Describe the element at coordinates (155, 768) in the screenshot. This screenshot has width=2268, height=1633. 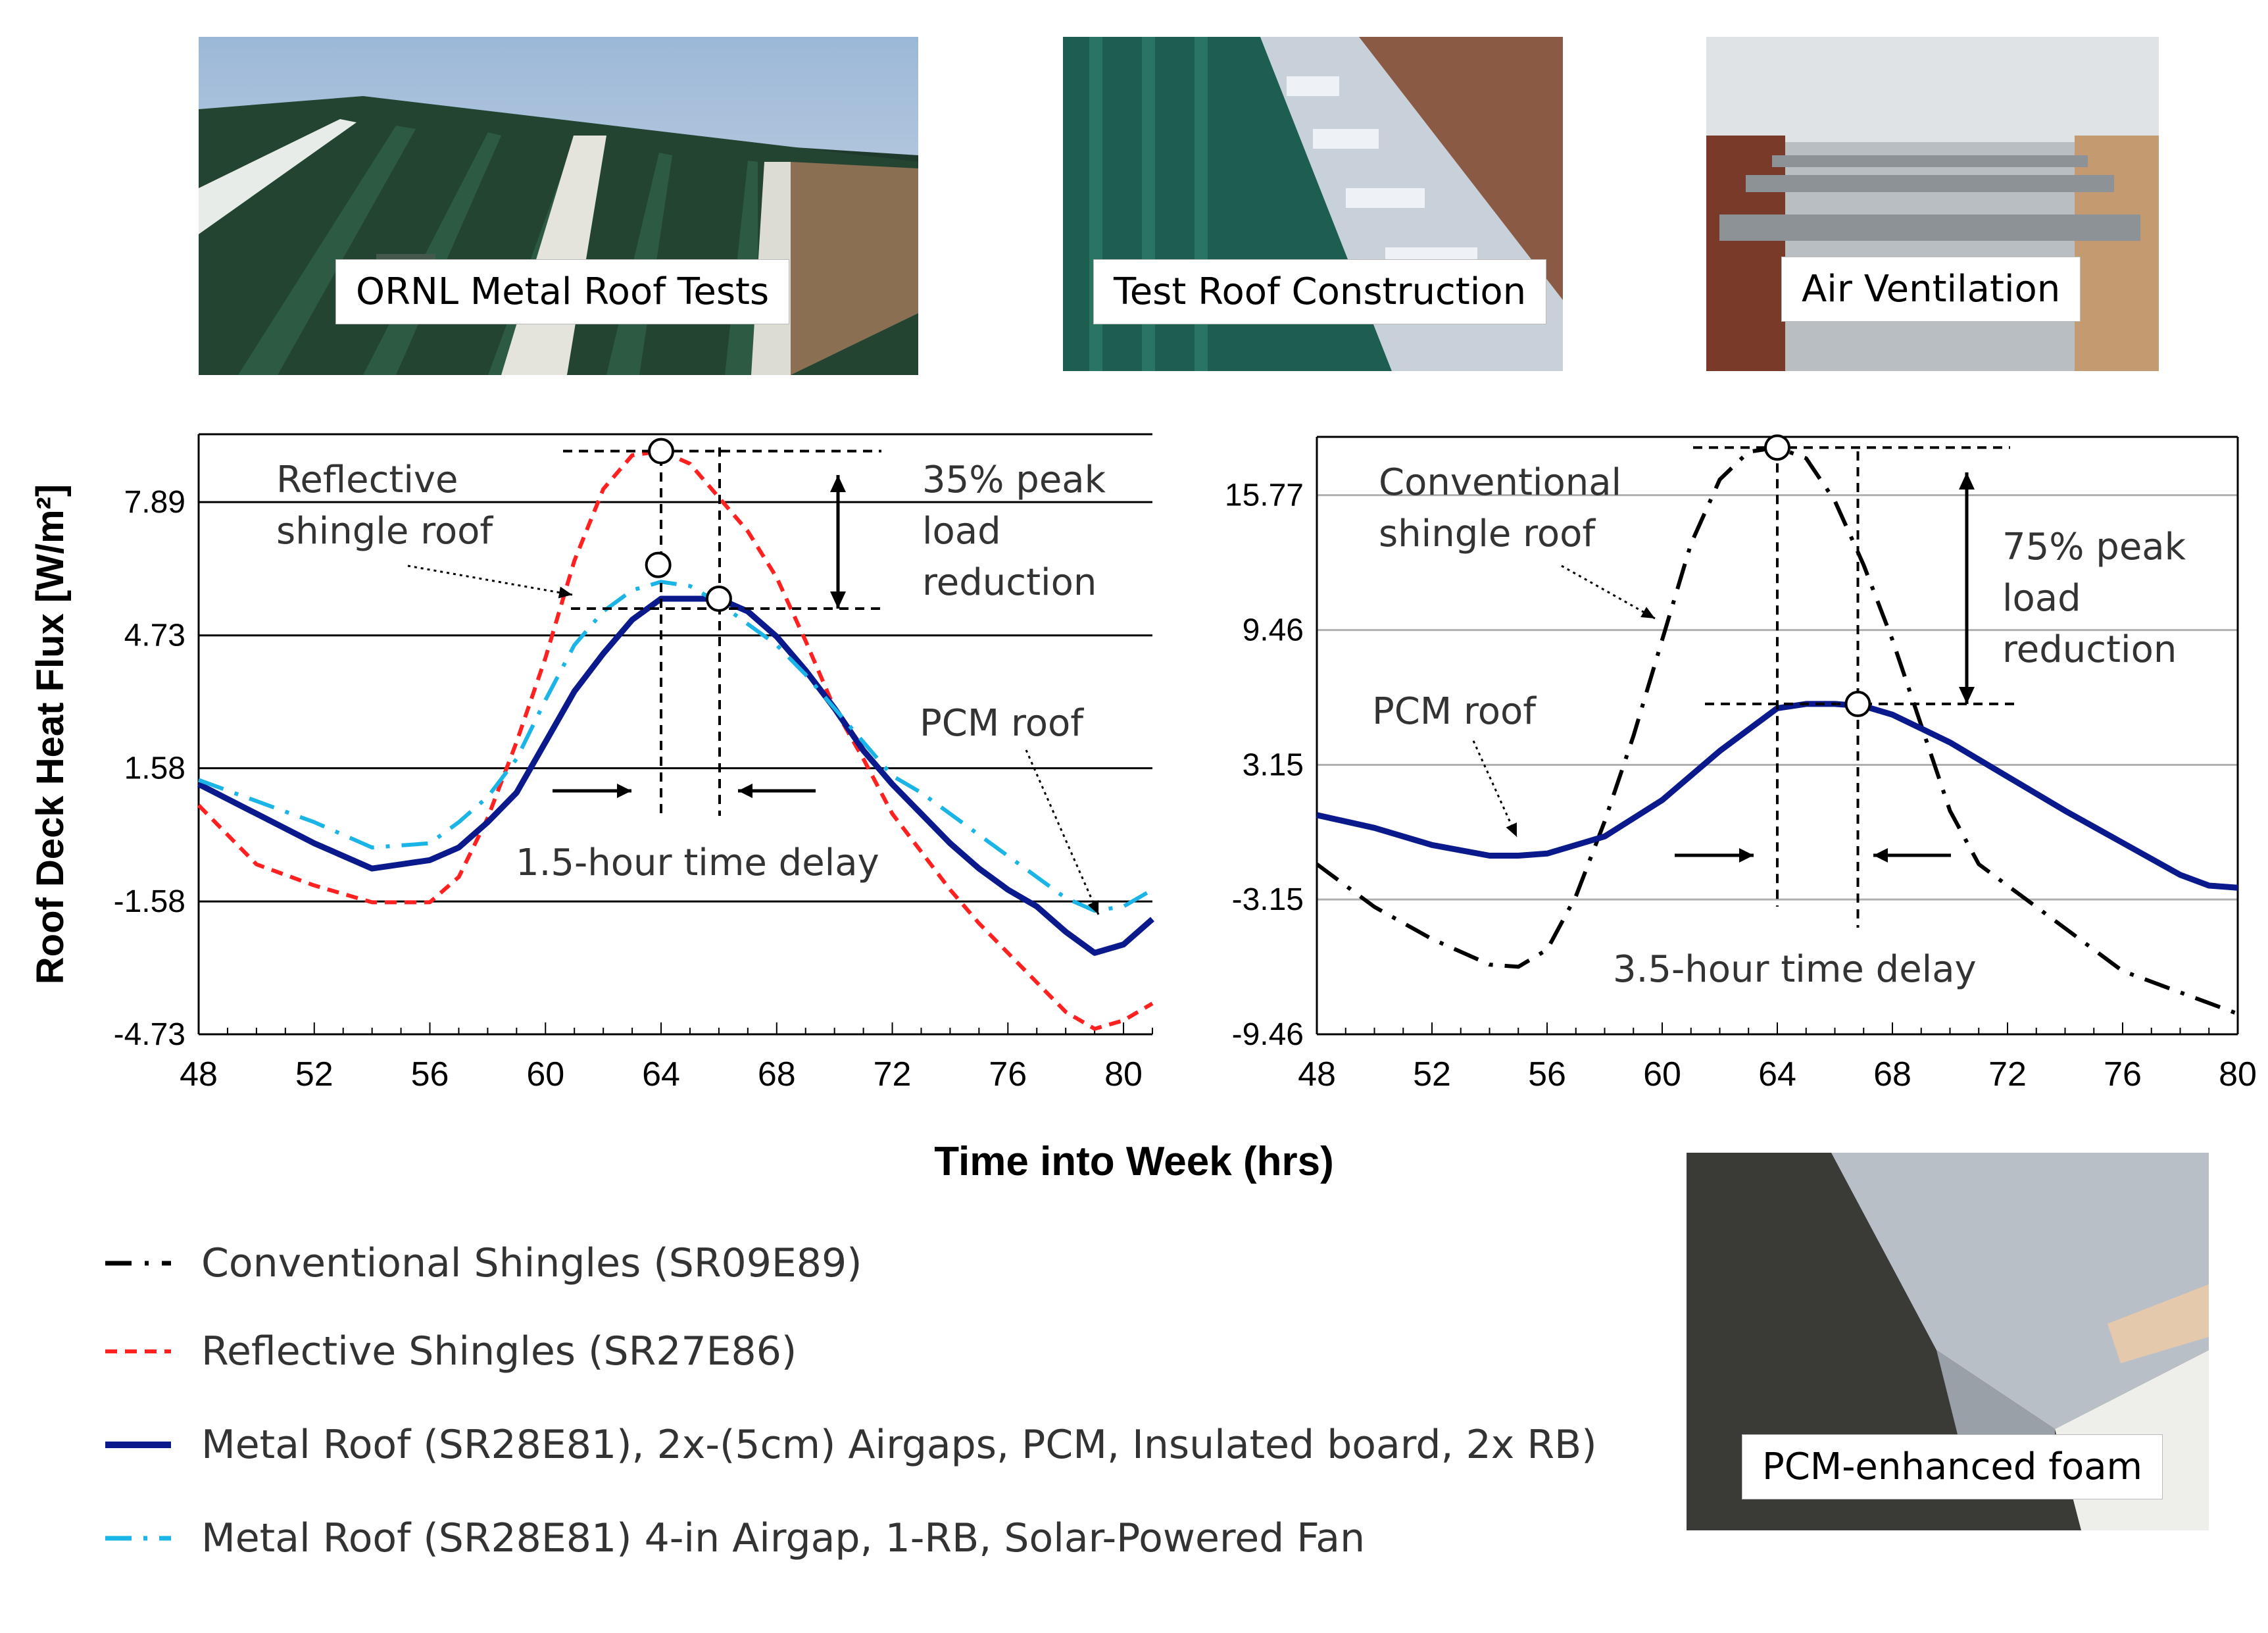
I see `y-tick-label: 1.58` at that location.